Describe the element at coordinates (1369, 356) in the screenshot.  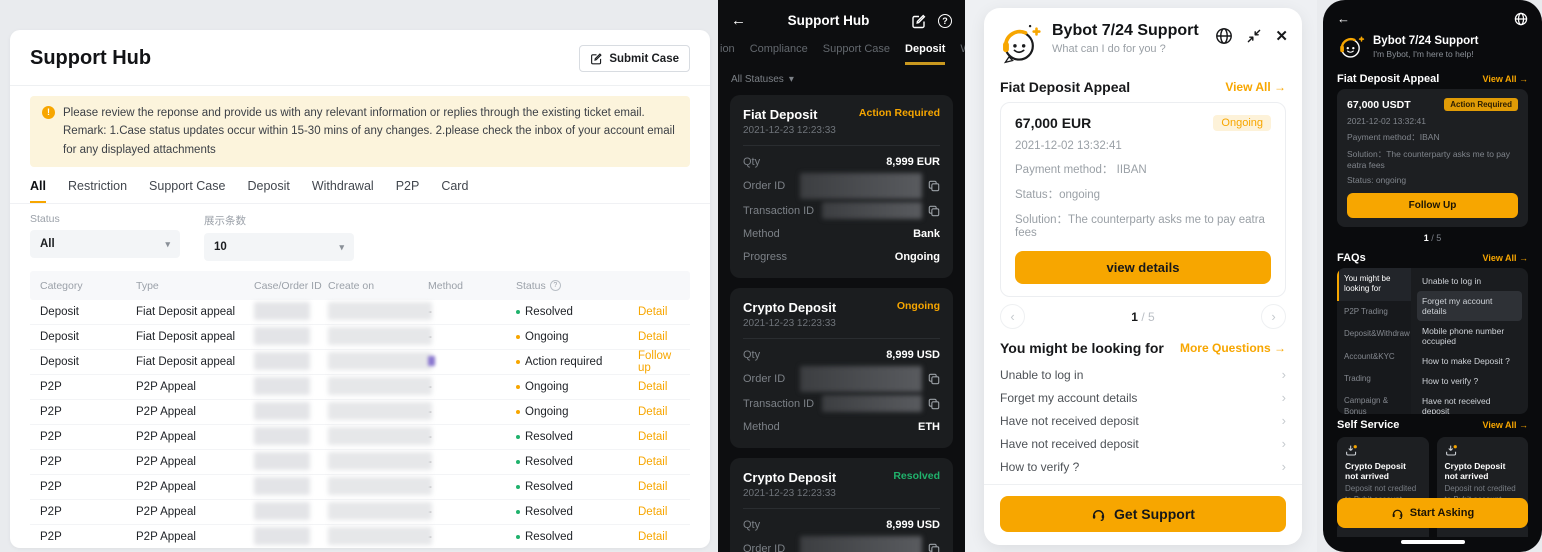
I see `faq-category: Account&KYC` at that location.